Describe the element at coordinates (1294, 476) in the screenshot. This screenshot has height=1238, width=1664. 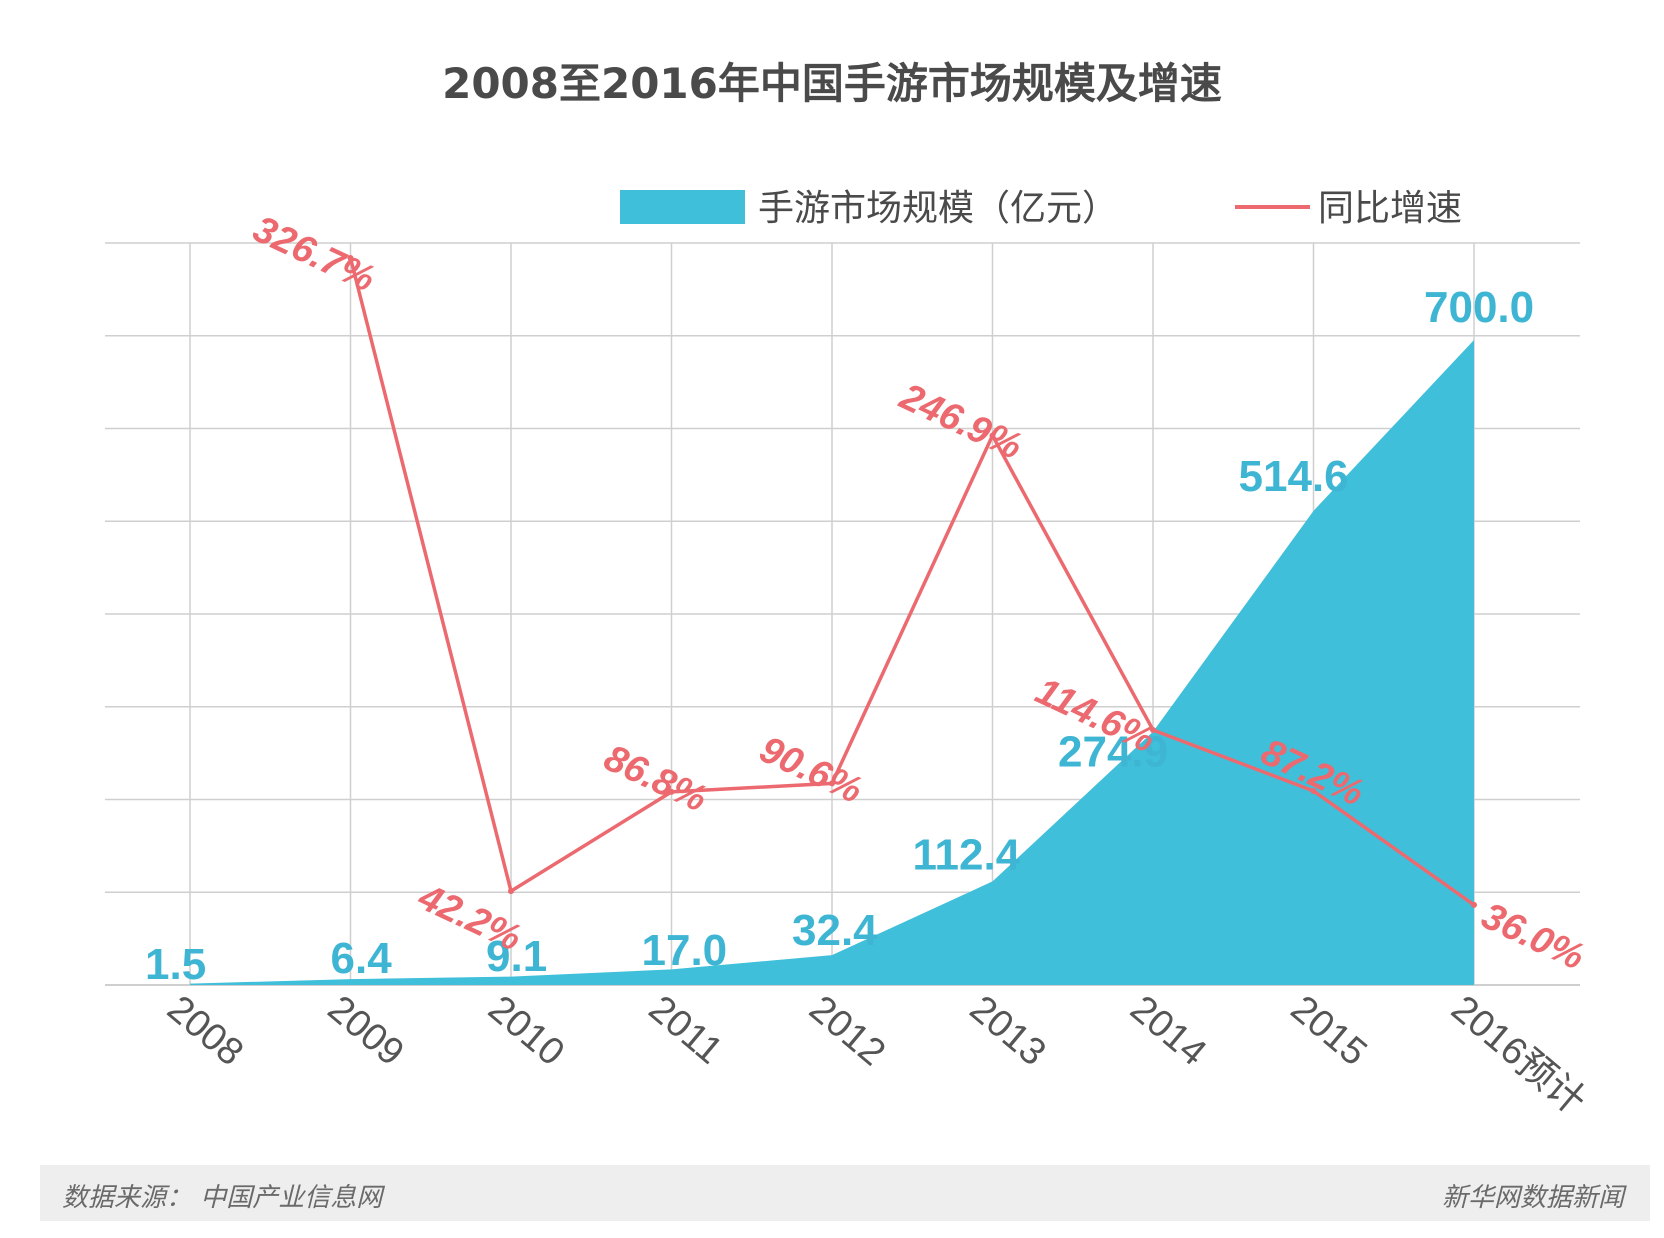
I see `market-size-label: 514.6` at that location.